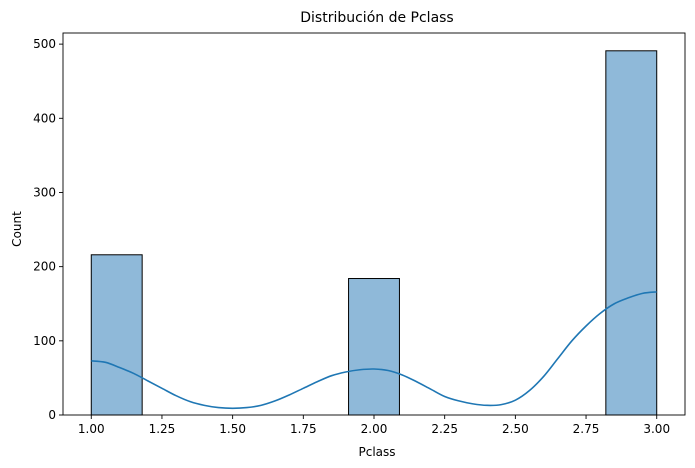  What do you see at coordinates (374, 429) in the screenshot?
I see `x-tick-label: 2.00` at bounding box center [374, 429].